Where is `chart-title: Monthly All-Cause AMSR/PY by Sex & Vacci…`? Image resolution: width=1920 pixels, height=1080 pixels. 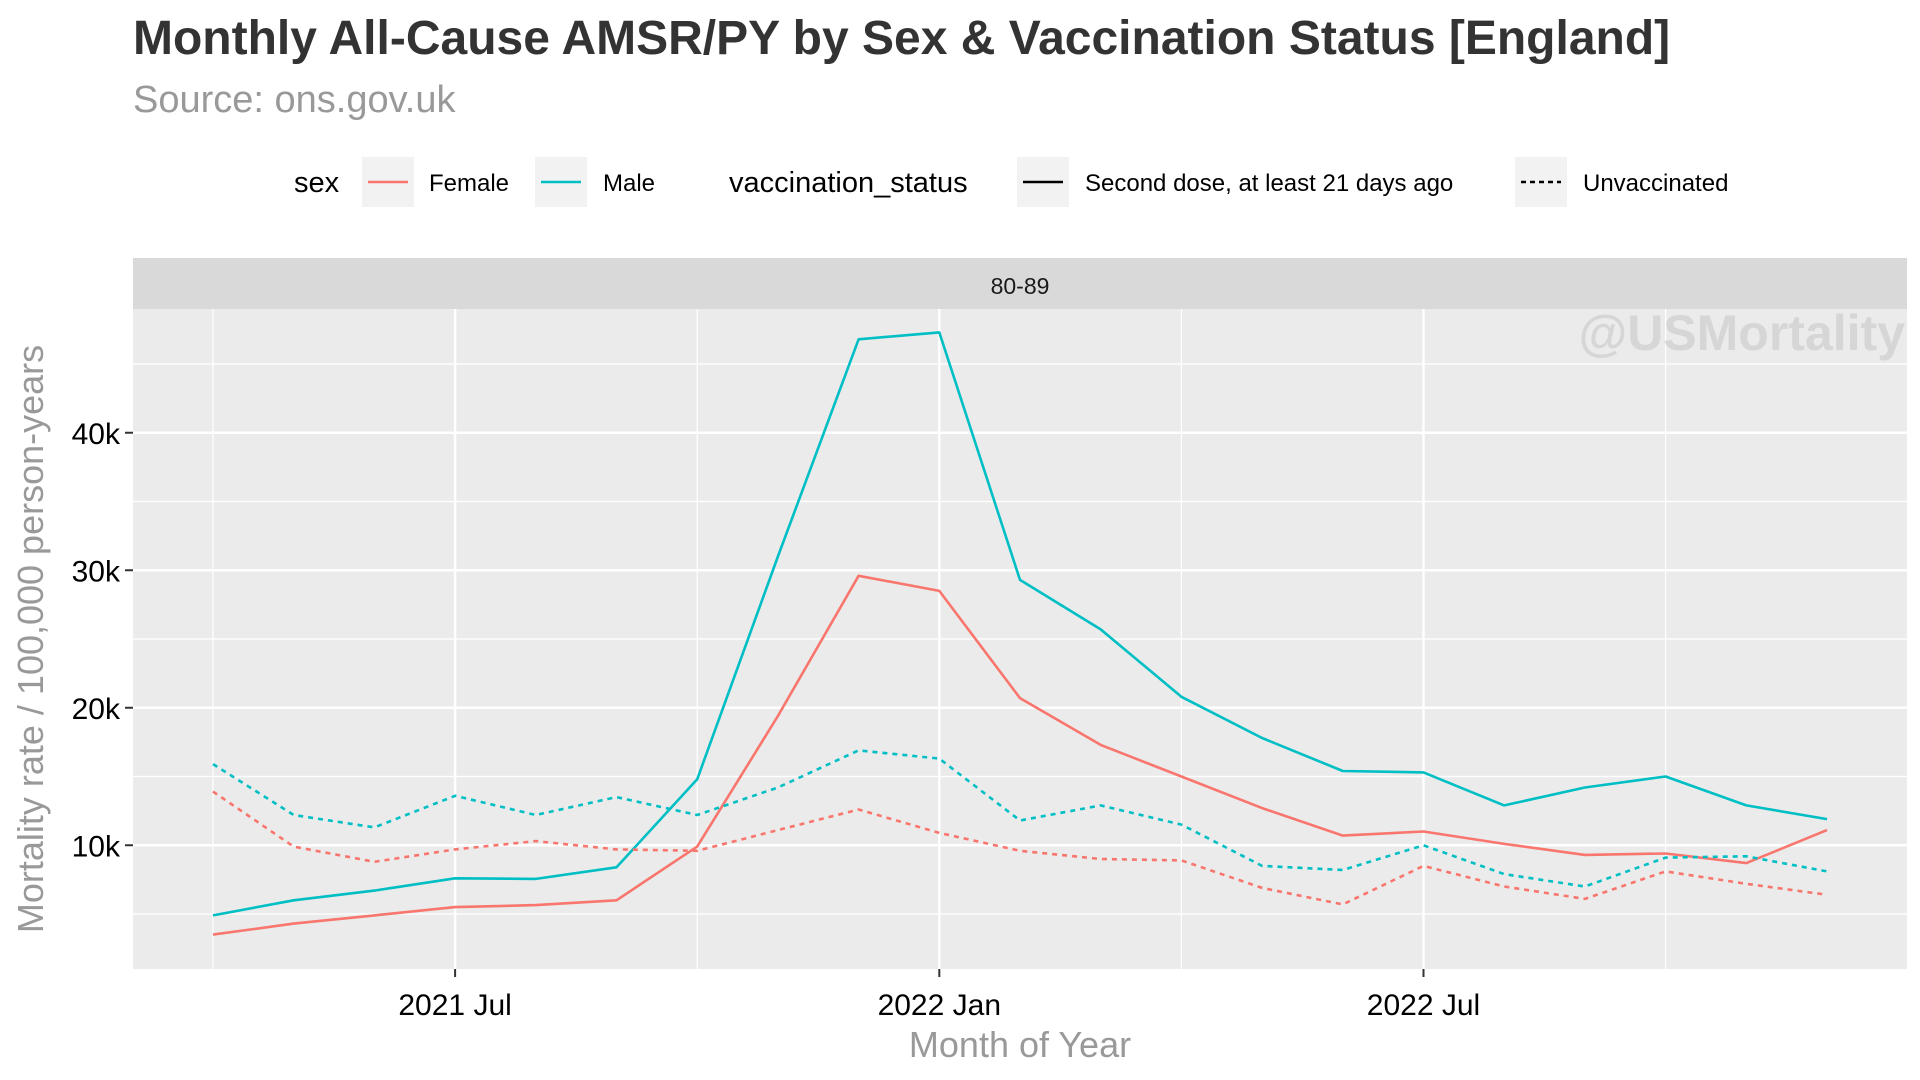
chart-title: Monthly All-Cause AMSR/PY by Sex & Vacci… is located at coordinates (901, 38).